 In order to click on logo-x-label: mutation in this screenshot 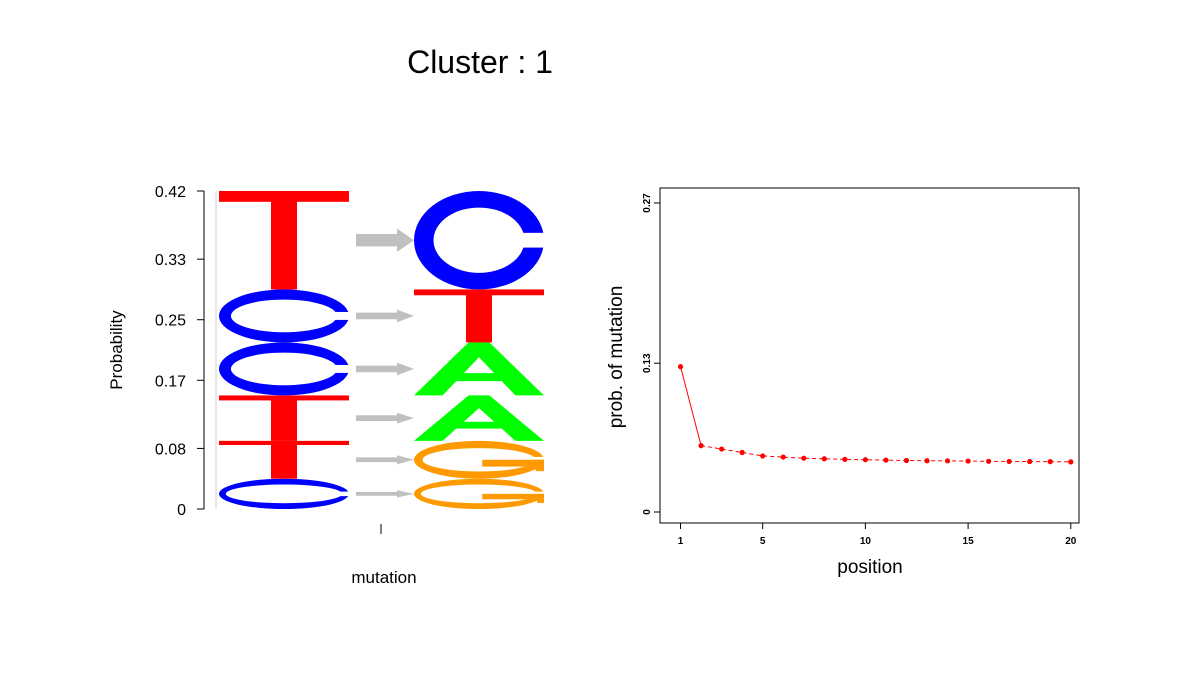, I will do `click(383, 577)`.